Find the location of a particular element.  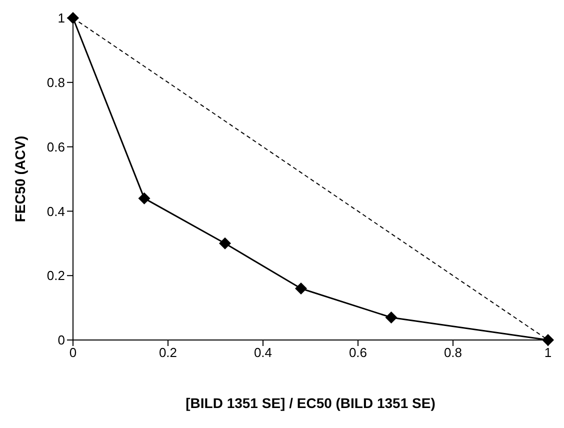

x-tick-label: 1 is located at coordinates (548, 352).